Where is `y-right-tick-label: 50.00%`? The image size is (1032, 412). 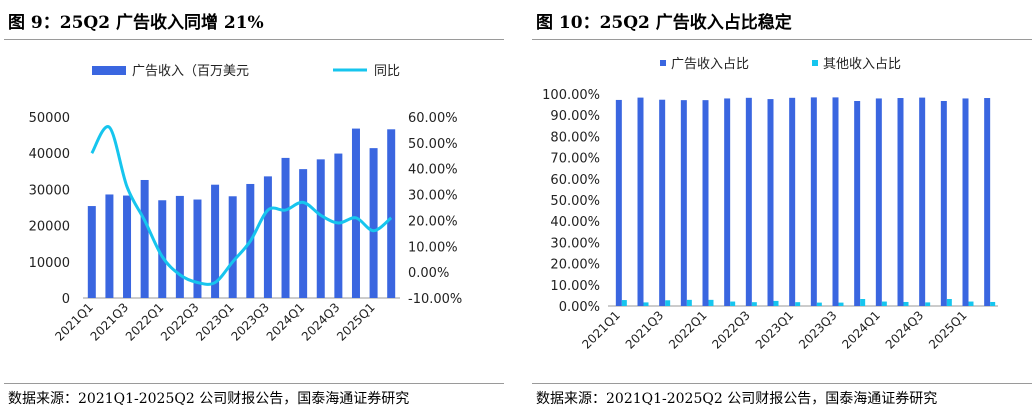 y-right-tick-label: 50.00% is located at coordinates (433, 144).